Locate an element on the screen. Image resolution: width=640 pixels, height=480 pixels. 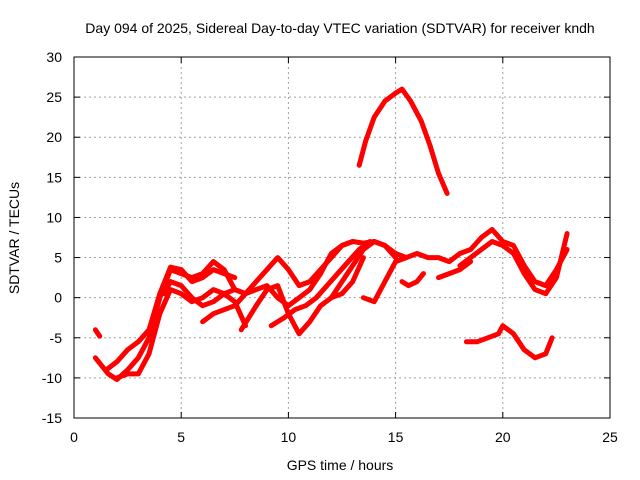
series-sat-n is located at coordinates (403, 141).